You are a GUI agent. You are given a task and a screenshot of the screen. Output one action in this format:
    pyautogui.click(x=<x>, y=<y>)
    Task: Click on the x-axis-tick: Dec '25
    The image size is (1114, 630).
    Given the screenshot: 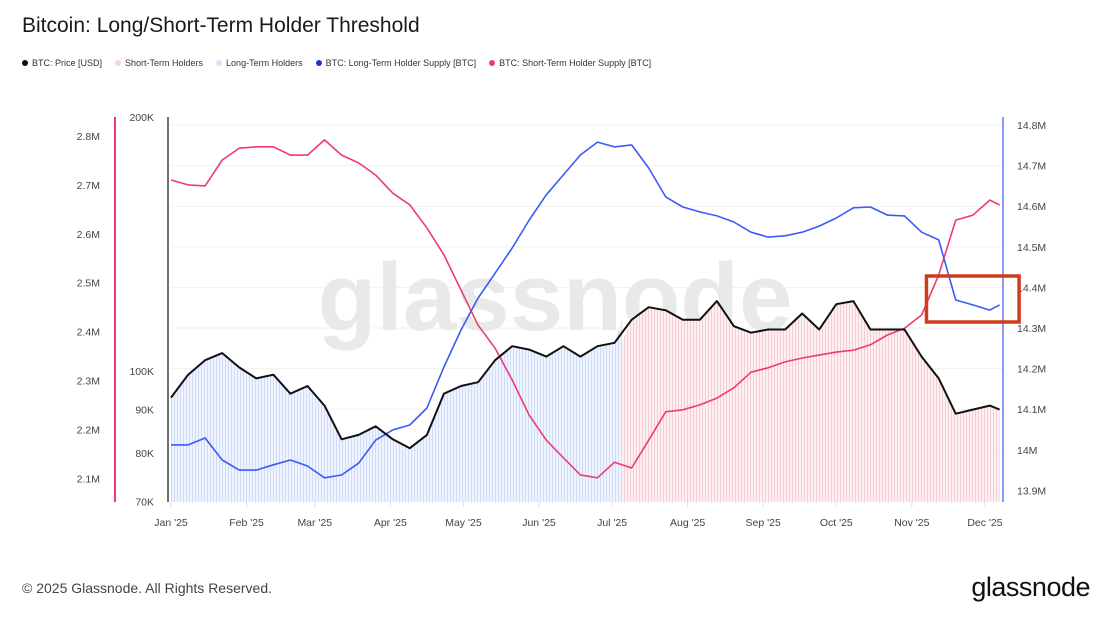 What is the action you would take?
    pyautogui.click(x=984, y=523)
    